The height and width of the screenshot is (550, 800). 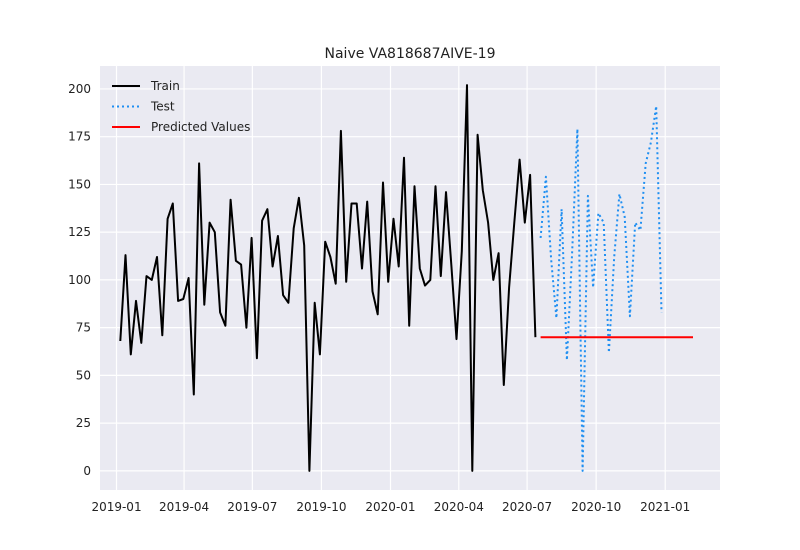 I want to click on x-tick-label: 2019-04, so click(x=184, y=507).